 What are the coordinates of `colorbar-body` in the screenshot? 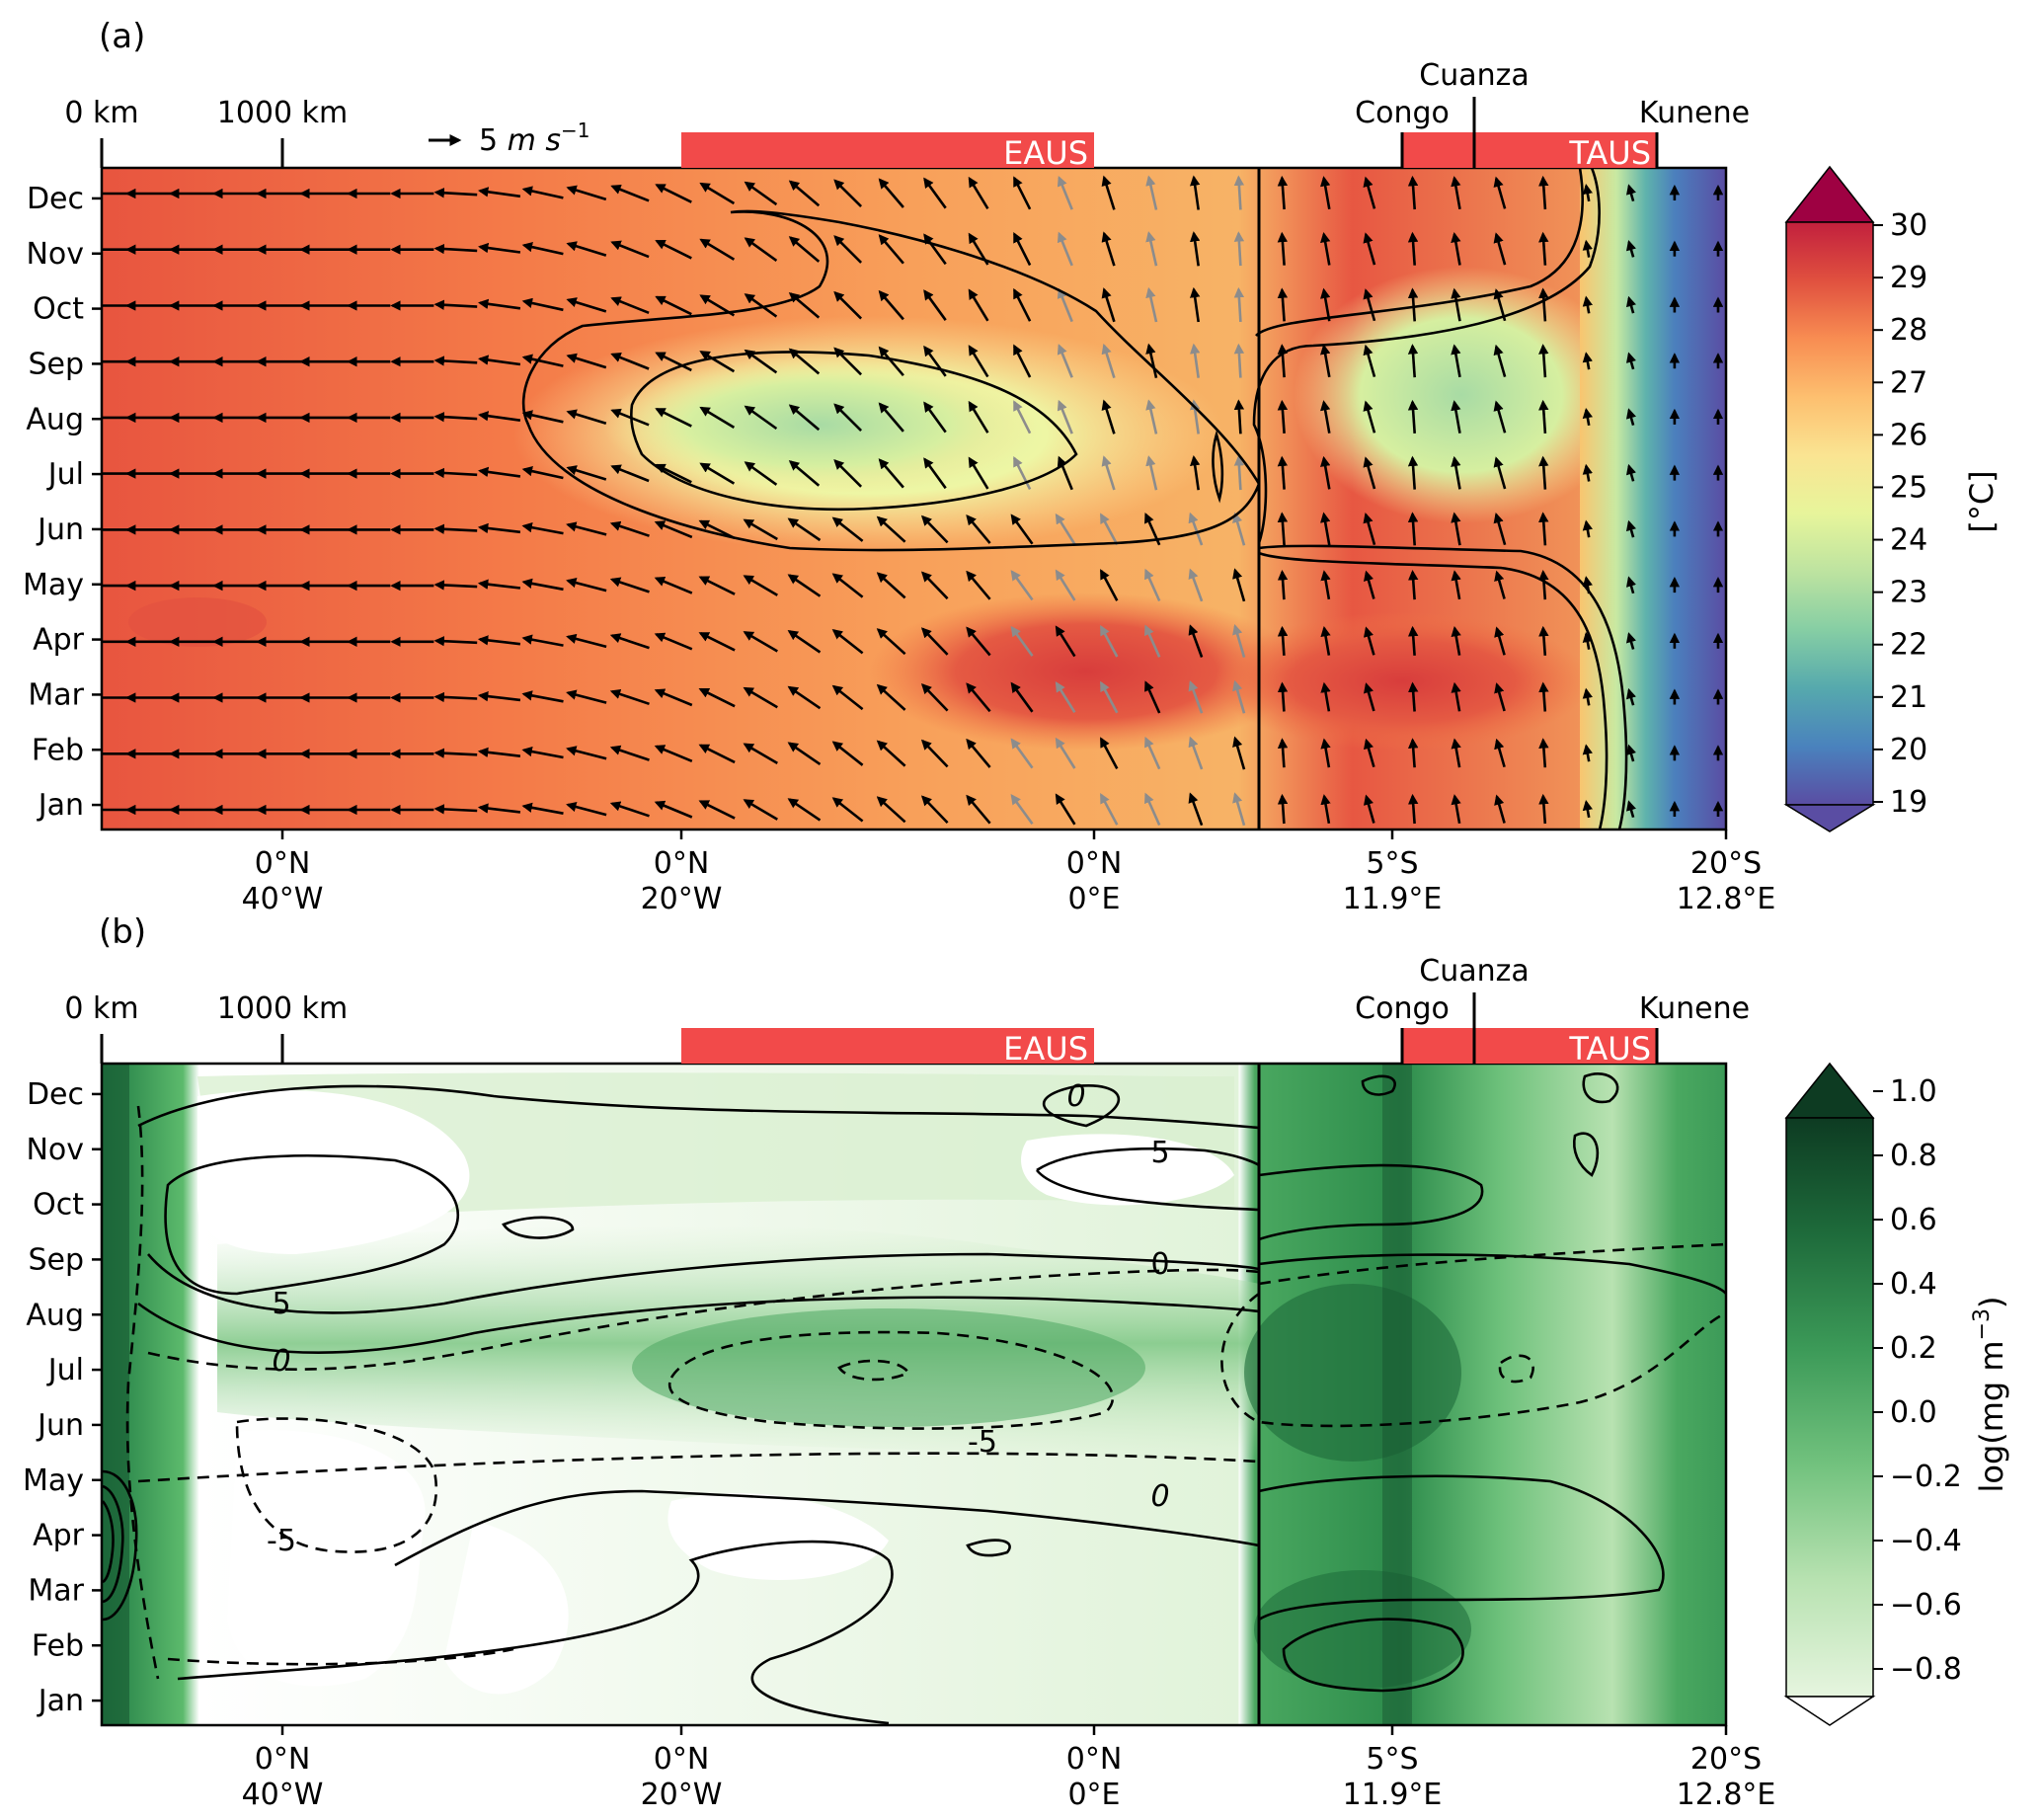 It's located at (1829, 513).